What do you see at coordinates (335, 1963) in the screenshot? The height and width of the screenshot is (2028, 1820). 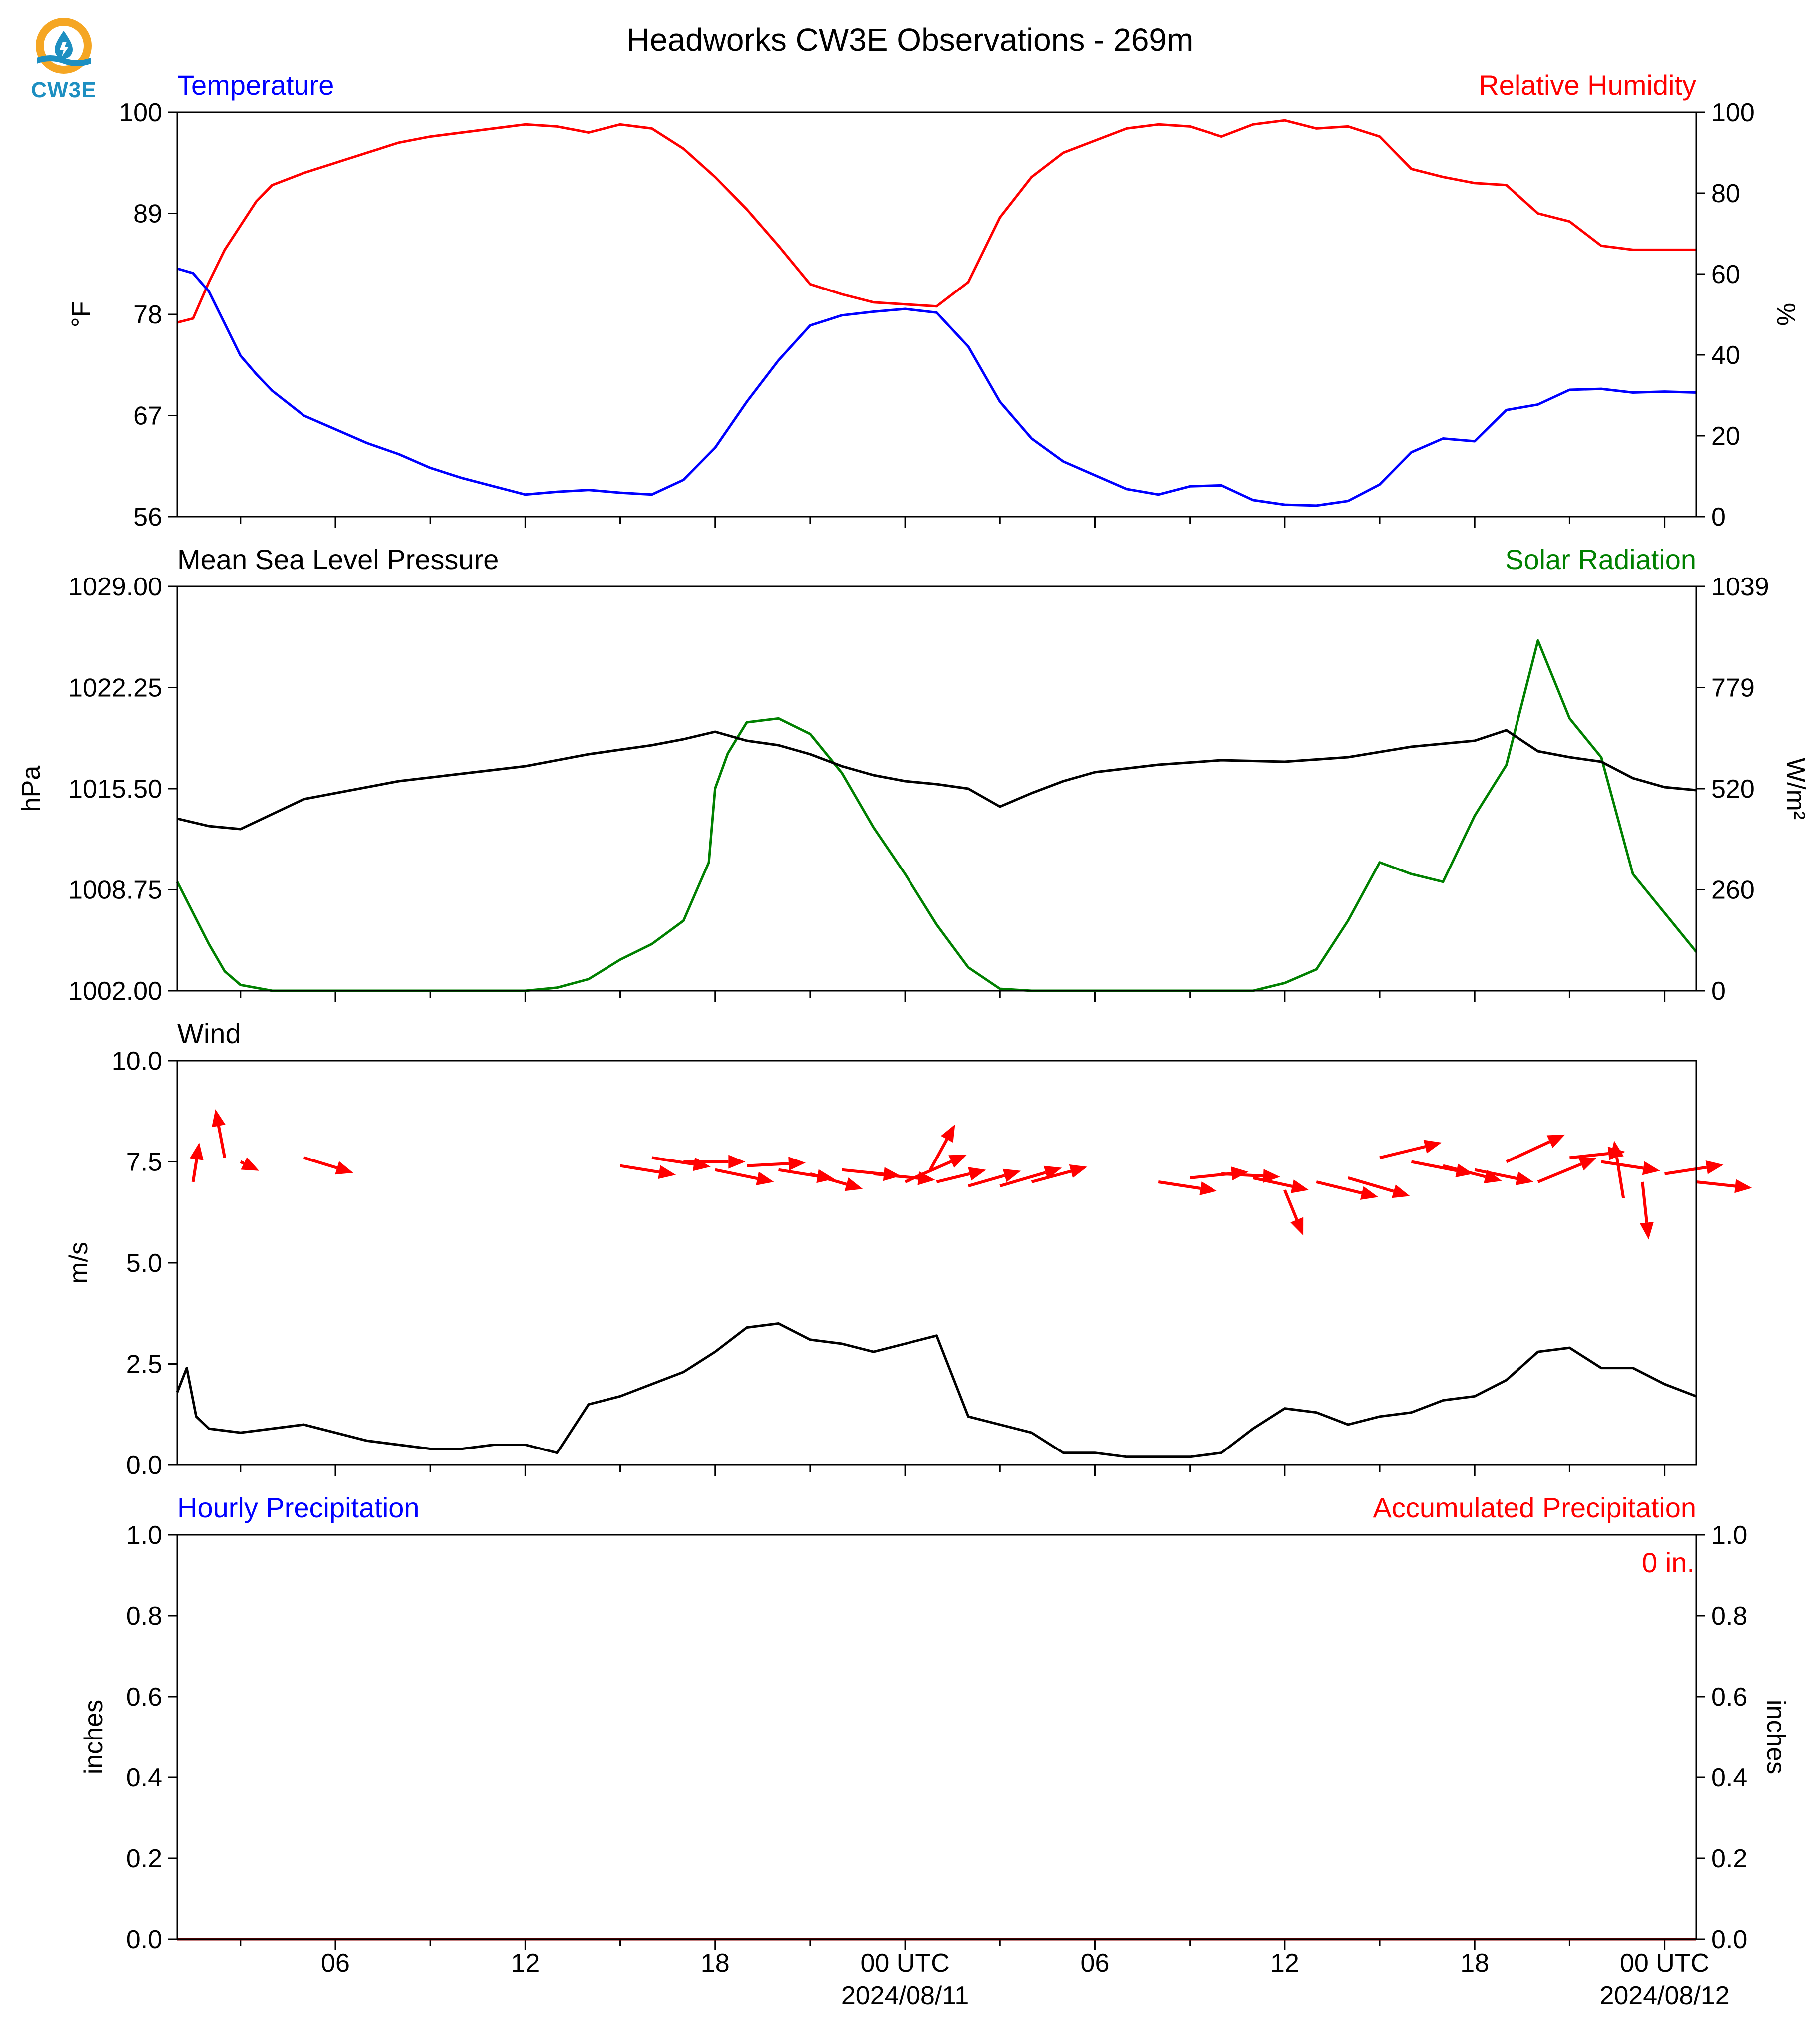 I see `x-tick-label: 06` at bounding box center [335, 1963].